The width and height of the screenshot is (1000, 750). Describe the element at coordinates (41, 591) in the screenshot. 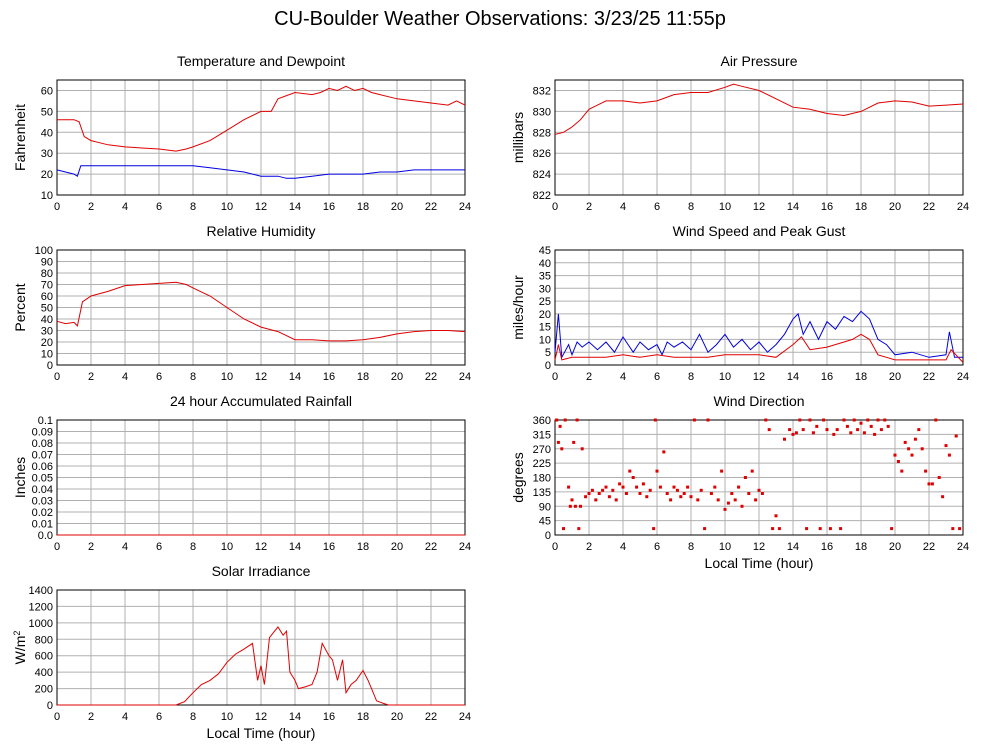

I see `solar-y-tick-label: 1400` at that location.